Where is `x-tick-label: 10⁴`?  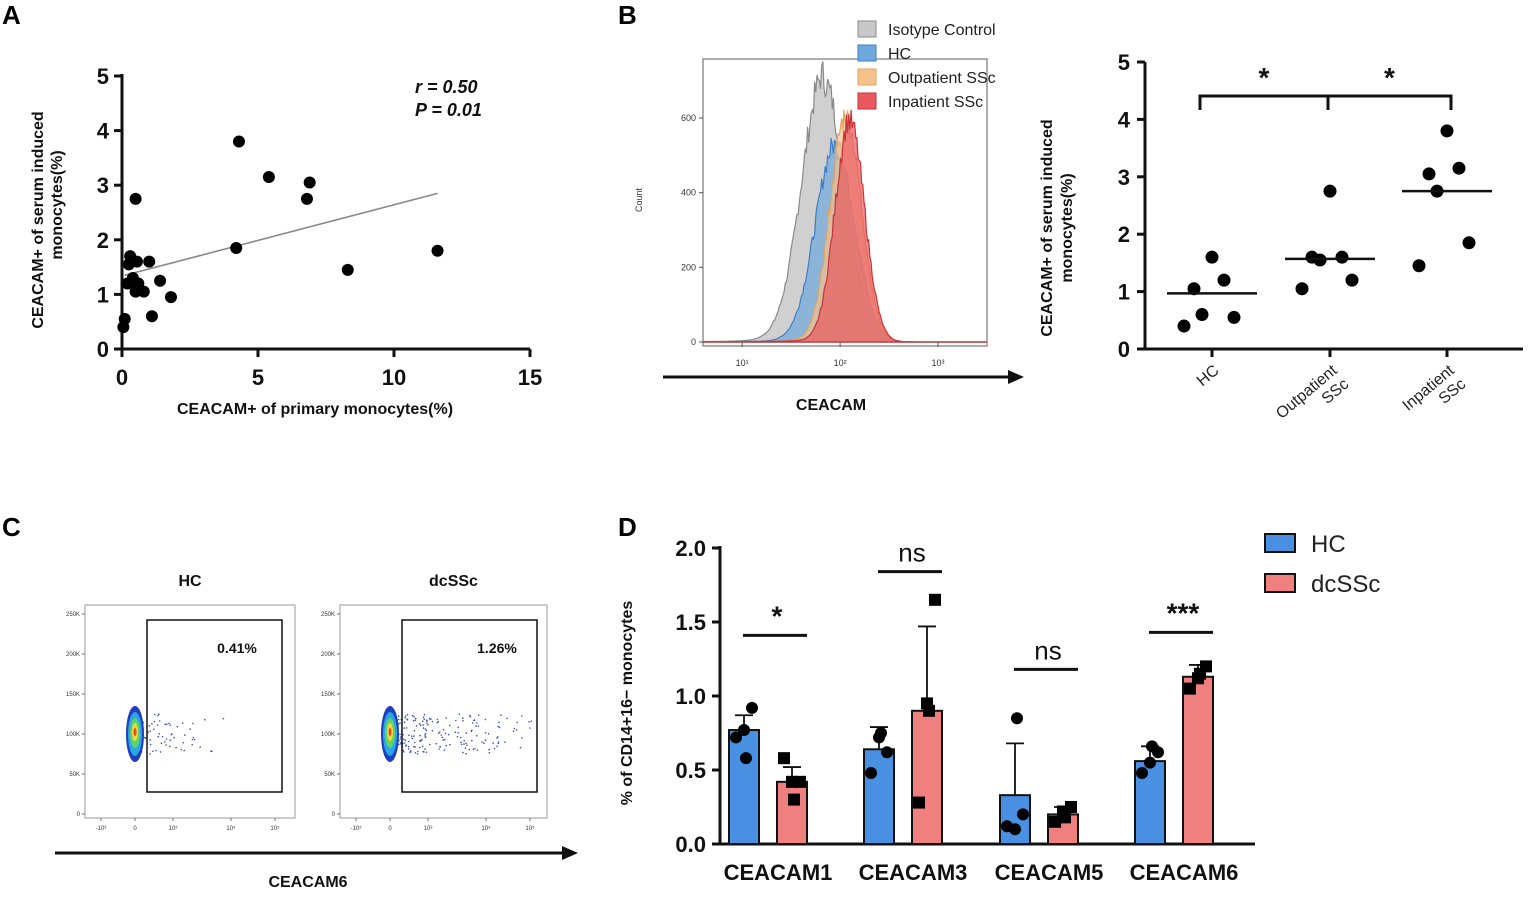
x-tick-label: 10⁴ is located at coordinates (231, 828).